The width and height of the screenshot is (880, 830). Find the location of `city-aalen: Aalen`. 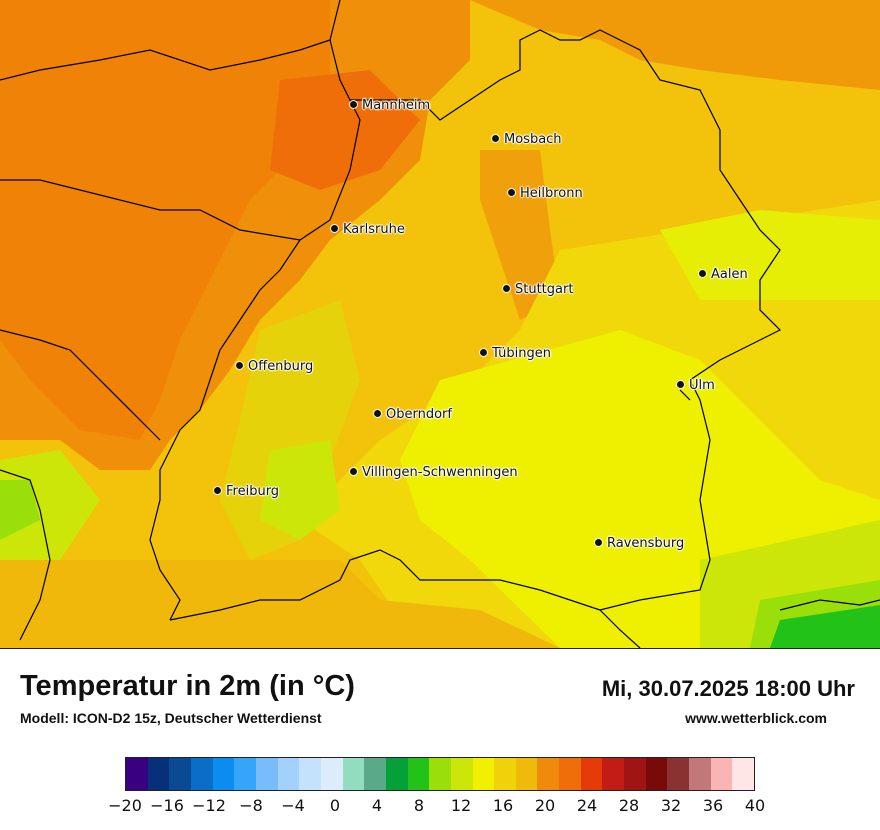

city-aalen: Aalen is located at coordinates (723, 274).